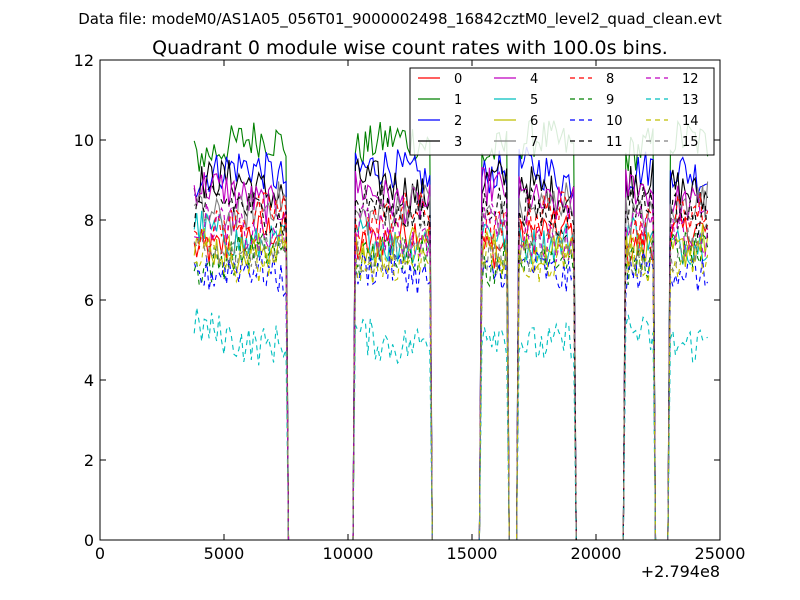 Image resolution: width=800 pixels, height=600 pixels. What do you see at coordinates (89, 460) in the screenshot?
I see `y-tick-label: 2` at bounding box center [89, 460].